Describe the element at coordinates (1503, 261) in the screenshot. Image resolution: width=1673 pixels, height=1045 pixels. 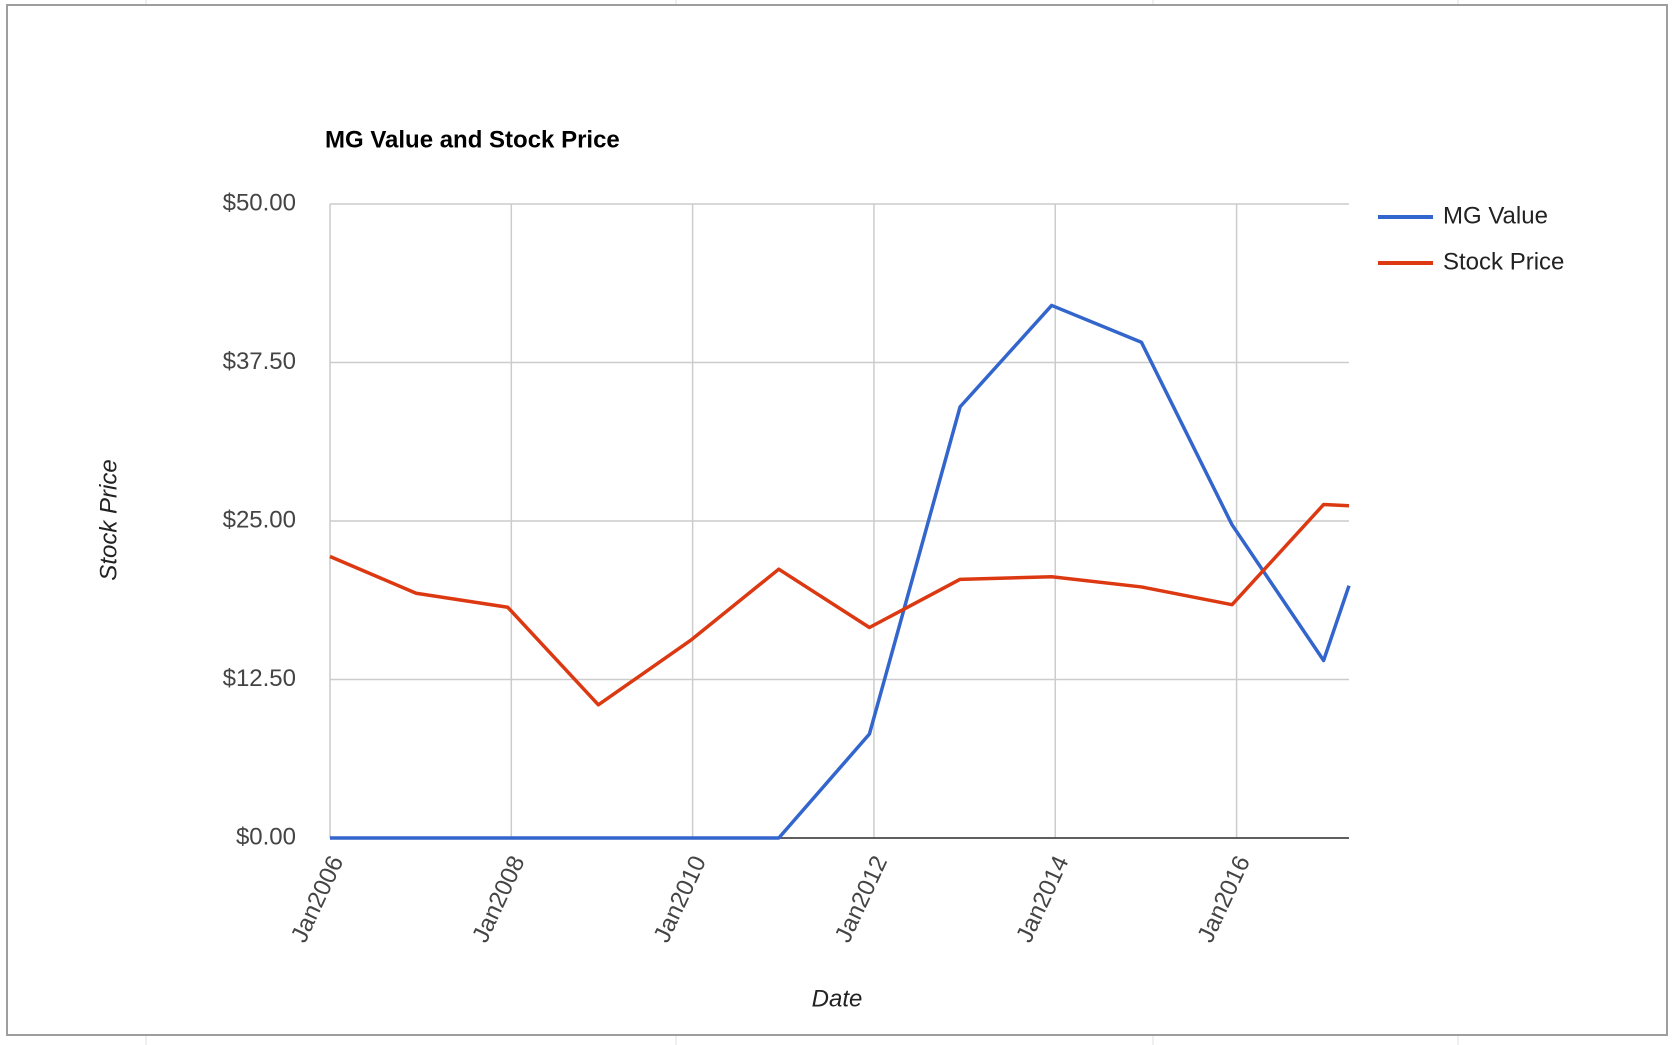
I see `legend-label: Stock Price` at that location.